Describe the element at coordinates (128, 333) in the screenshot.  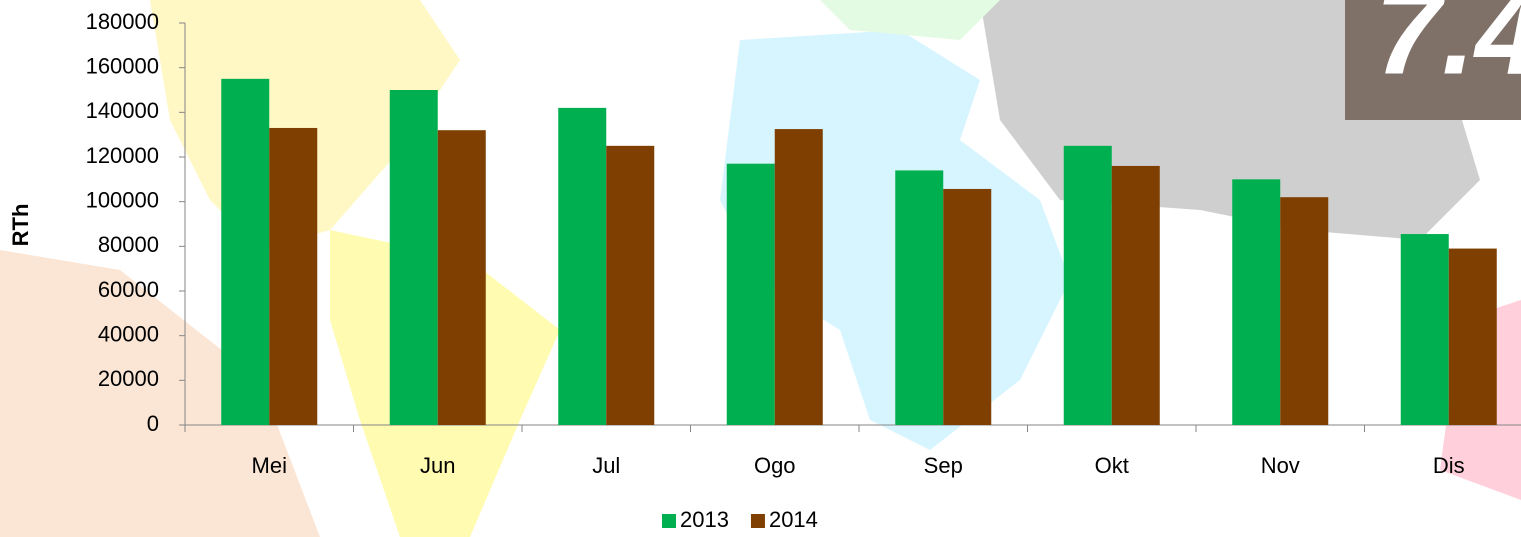
I see `y-tick-label: 40000` at that location.